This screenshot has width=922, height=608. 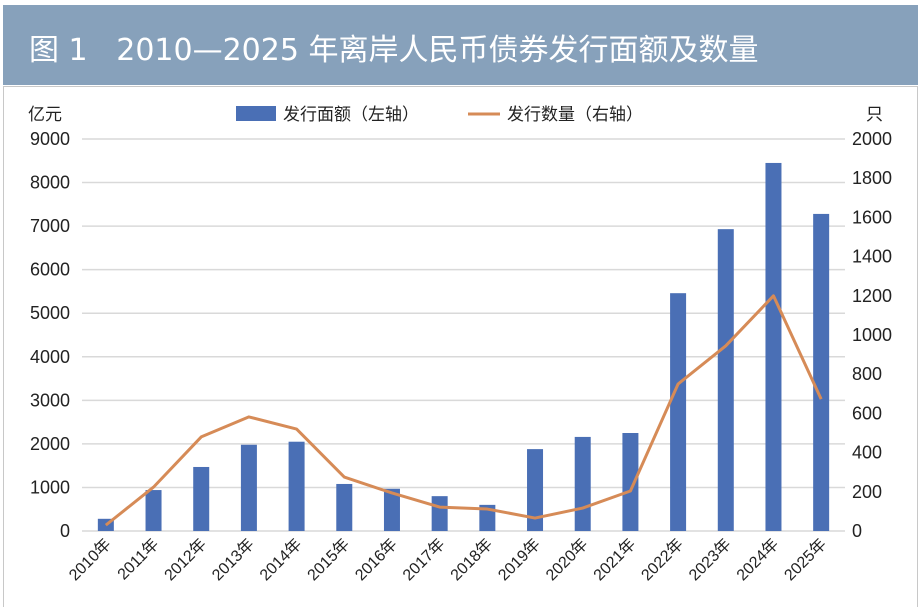 What do you see at coordinates (566, 559) in the screenshot?
I see `x-tick-label: 2020年` at bounding box center [566, 559].